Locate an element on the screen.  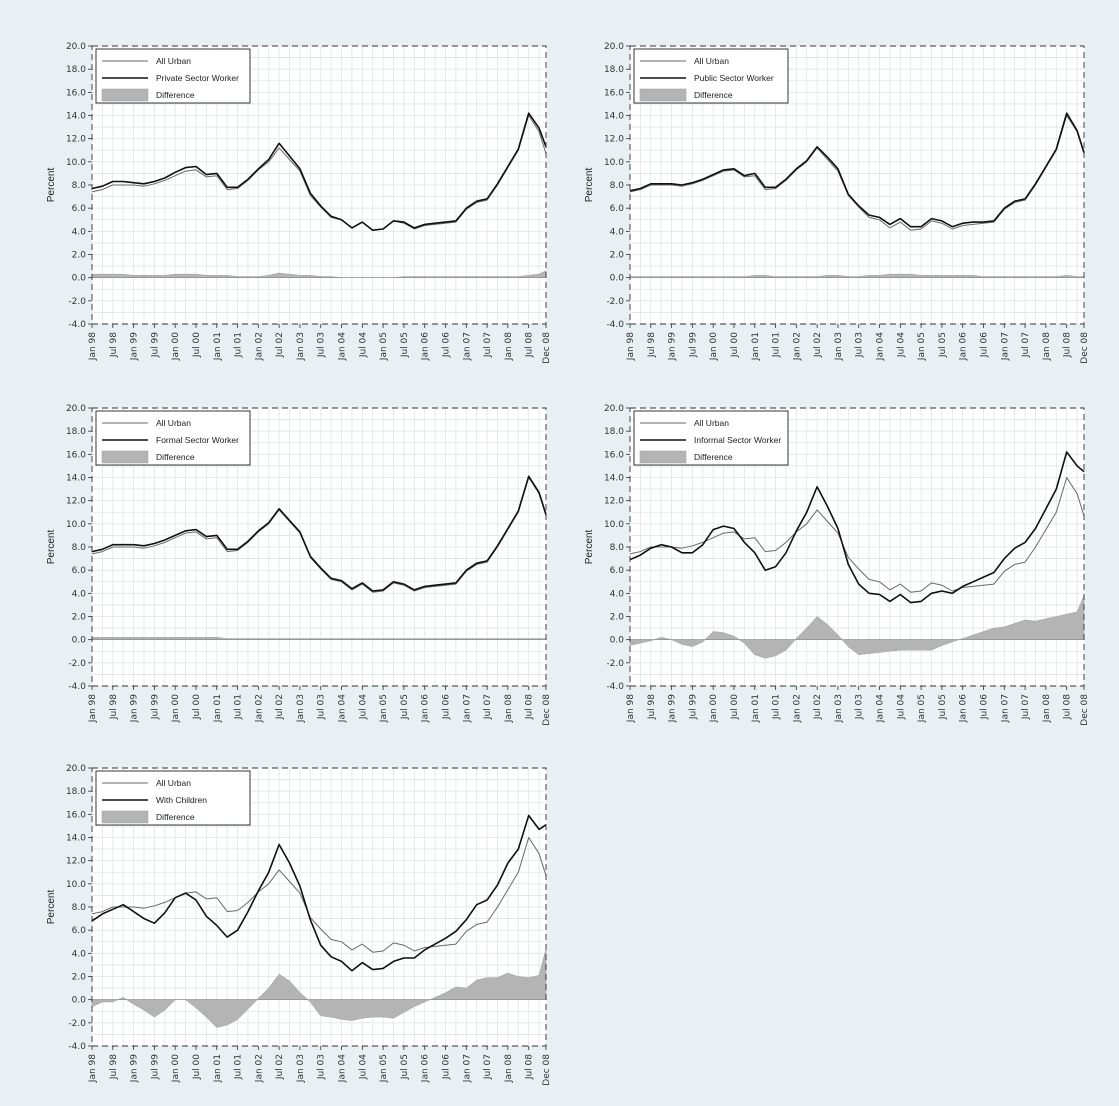
legend-label: Informal Sector Worker is located at coordinates (737, 440).